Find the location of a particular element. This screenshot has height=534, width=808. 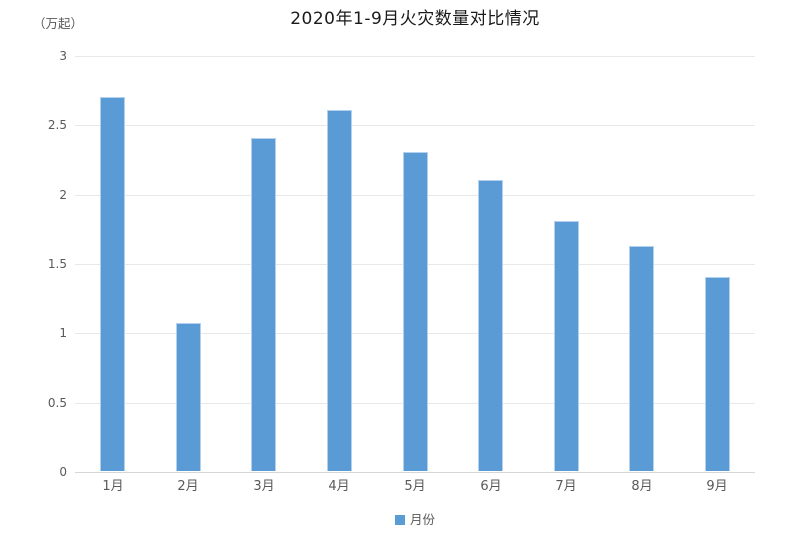

legend: 月份 is located at coordinates (415, 520).